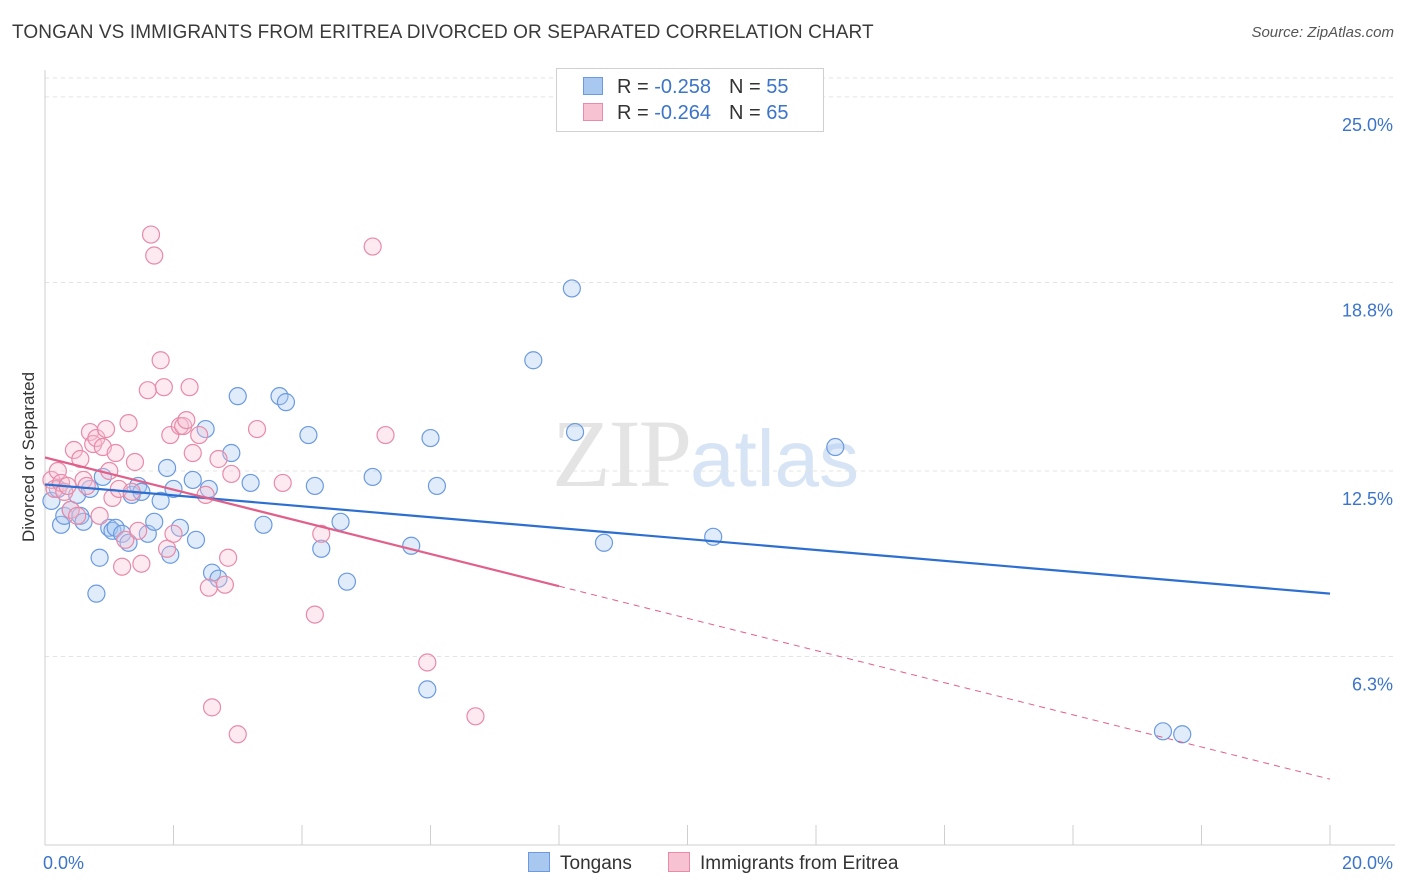  What do you see at coordinates (777, 87) in the screenshot?
I see `legend-n-value: 55` at bounding box center [777, 87].